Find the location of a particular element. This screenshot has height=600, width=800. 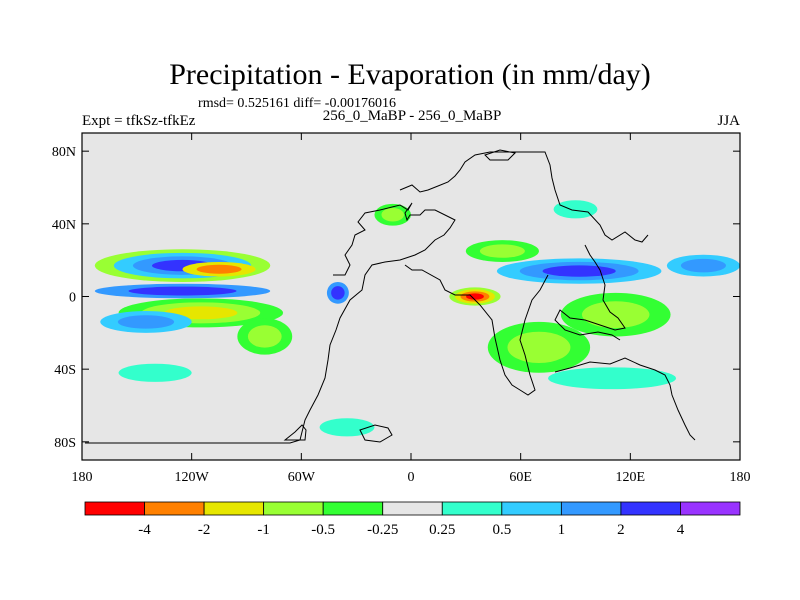

colorbar-label: -4 is located at coordinates (144, 530).